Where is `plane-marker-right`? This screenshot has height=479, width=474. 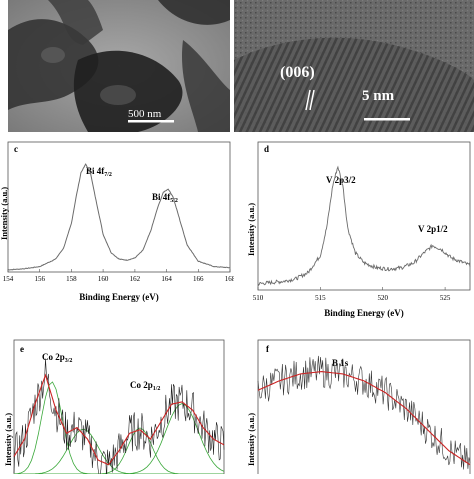 plane-marker-right is located at coordinates (312, 100).